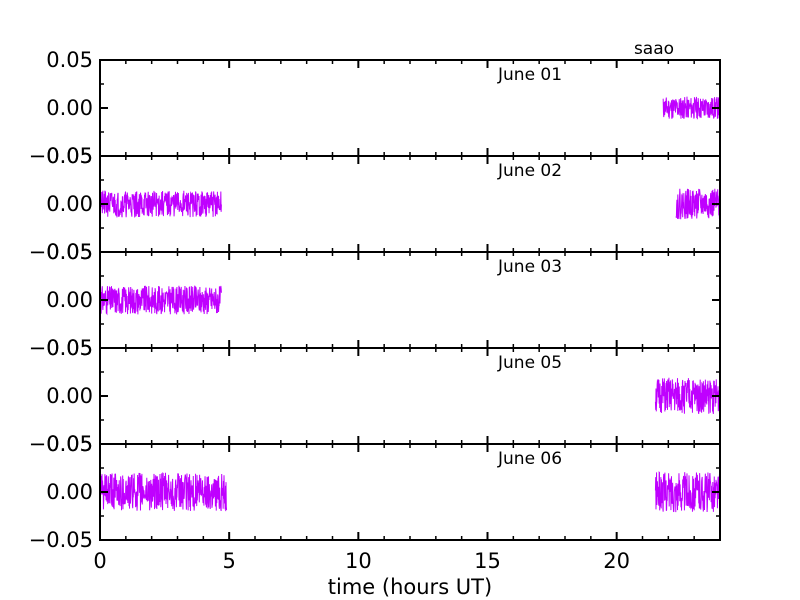 The height and width of the screenshot is (600, 800). What do you see at coordinates (358, 561) in the screenshot?
I see `x-tick-label: 10` at bounding box center [358, 561].